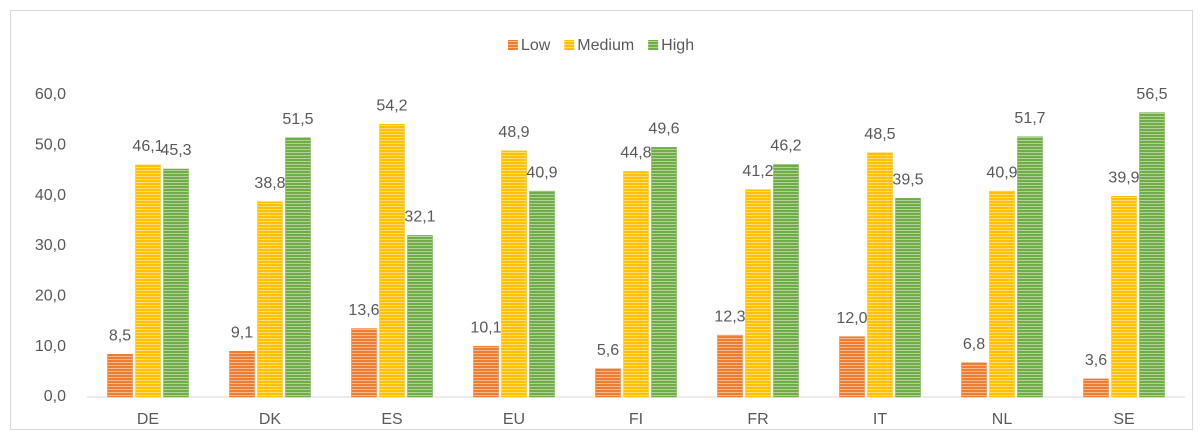 The image size is (1203, 439). I want to click on x-tick-label: FR, so click(757, 419).